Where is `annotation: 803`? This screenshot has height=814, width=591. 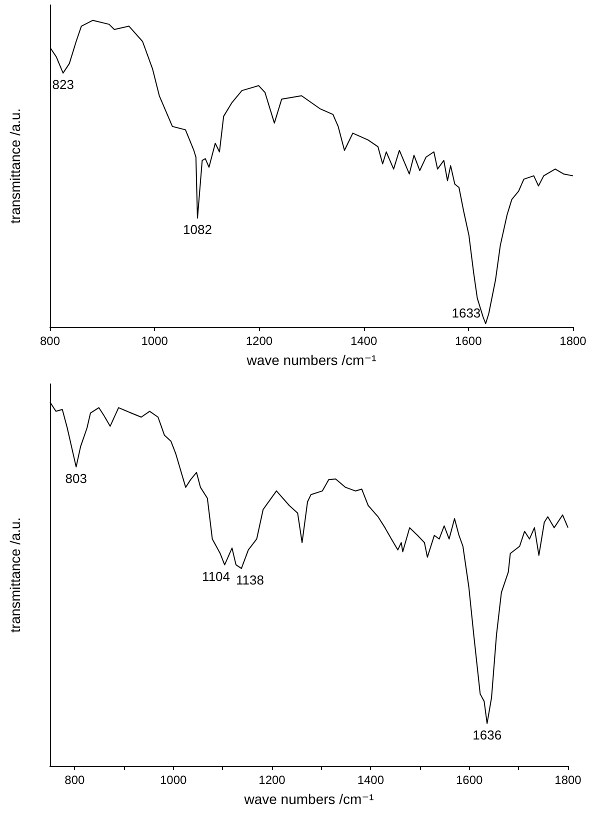
annotation: 803 is located at coordinates (76, 478).